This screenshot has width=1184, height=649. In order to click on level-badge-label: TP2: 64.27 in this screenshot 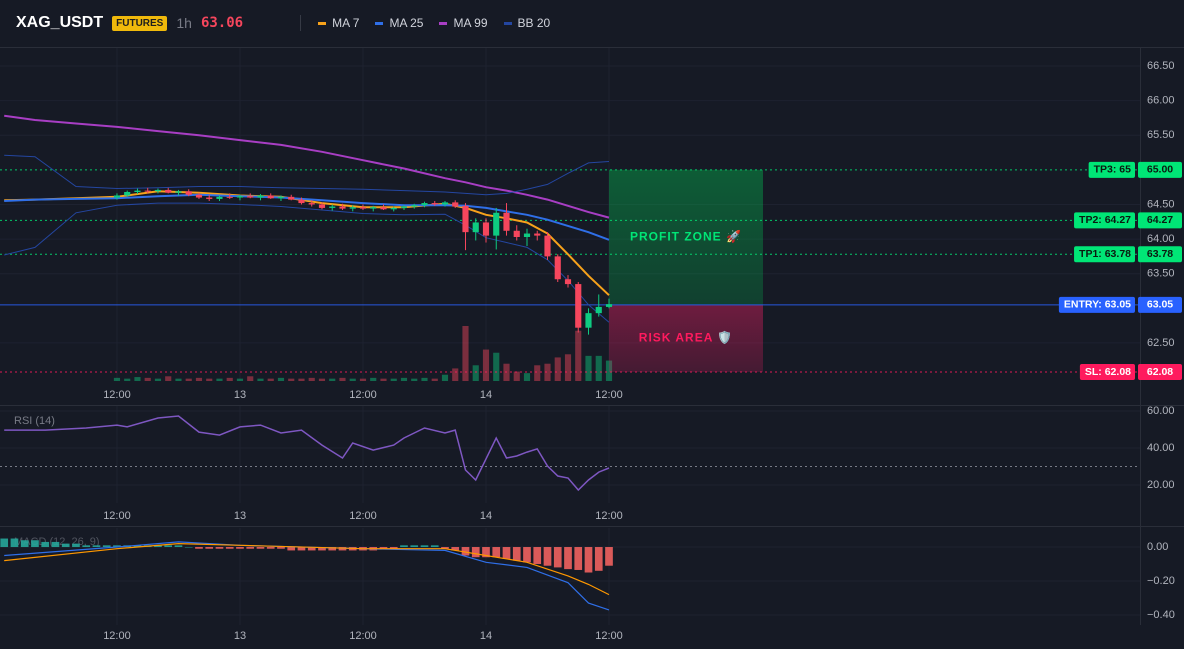, I will do `click(1105, 220)`.